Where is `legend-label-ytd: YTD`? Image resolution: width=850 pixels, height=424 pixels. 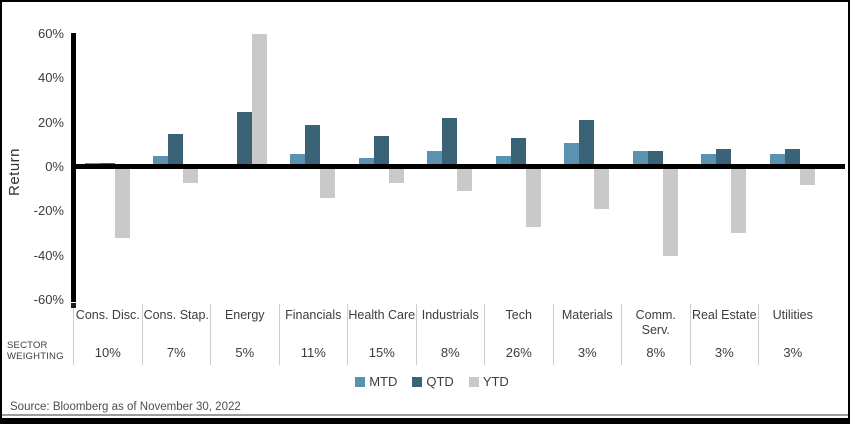 legend-label-ytd: YTD is located at coordinates (495, 381).